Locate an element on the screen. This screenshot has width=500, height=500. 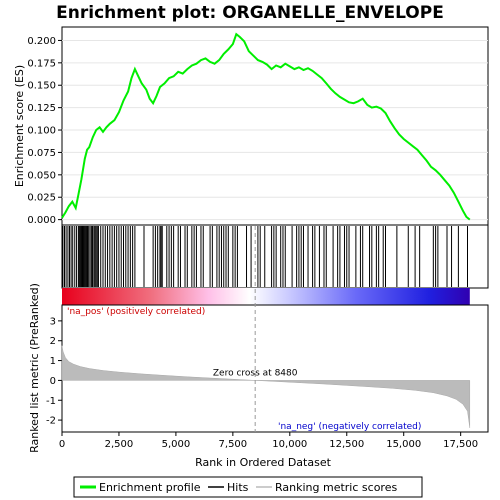
metric-tick-label: 2 is located at coordinates (53, 341).